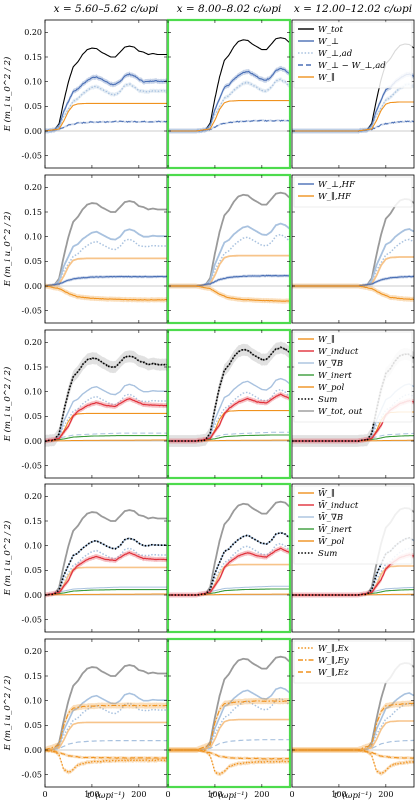 The height and width of the screenshot is (805, 415). What do you see at coordinates (353, 292) in the screenshot?
I see `series-band-W_par_HF` at bounding box center [353, 292].